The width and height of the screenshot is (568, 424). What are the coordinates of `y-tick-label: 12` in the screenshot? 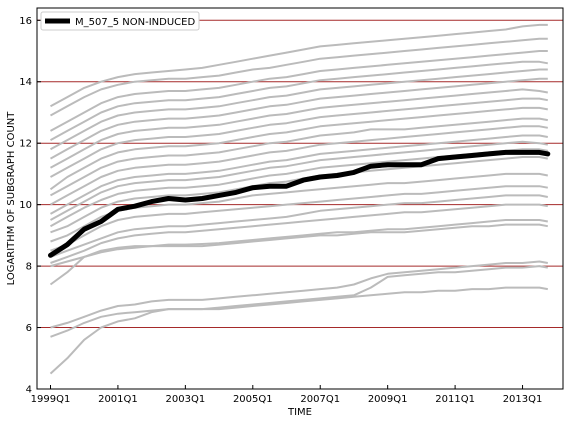 It's located at (25, 144).